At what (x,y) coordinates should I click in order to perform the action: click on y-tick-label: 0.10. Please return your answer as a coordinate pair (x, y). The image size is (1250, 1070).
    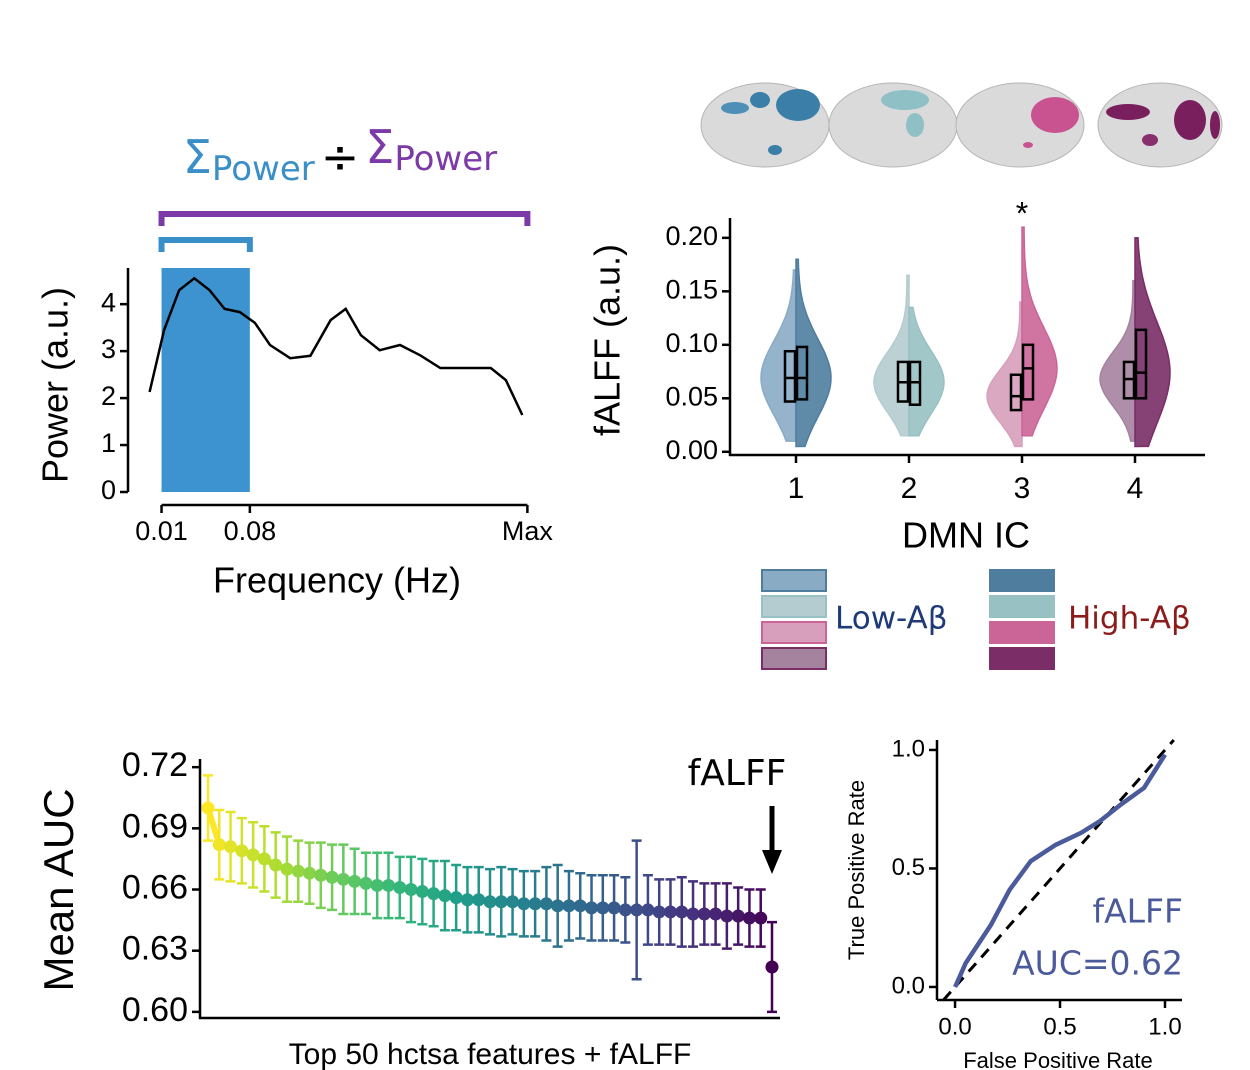
    Looking at the image, I should click on (691, 343).